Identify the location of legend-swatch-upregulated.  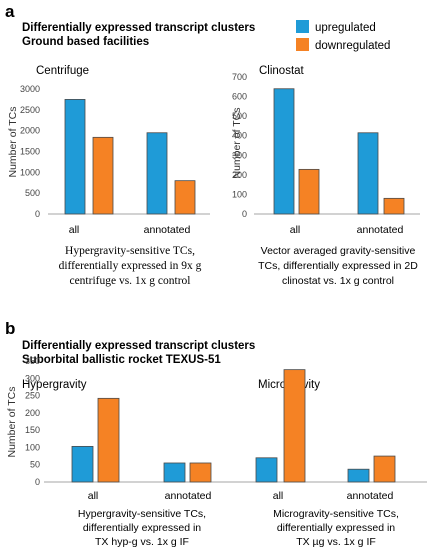
(302, 26).